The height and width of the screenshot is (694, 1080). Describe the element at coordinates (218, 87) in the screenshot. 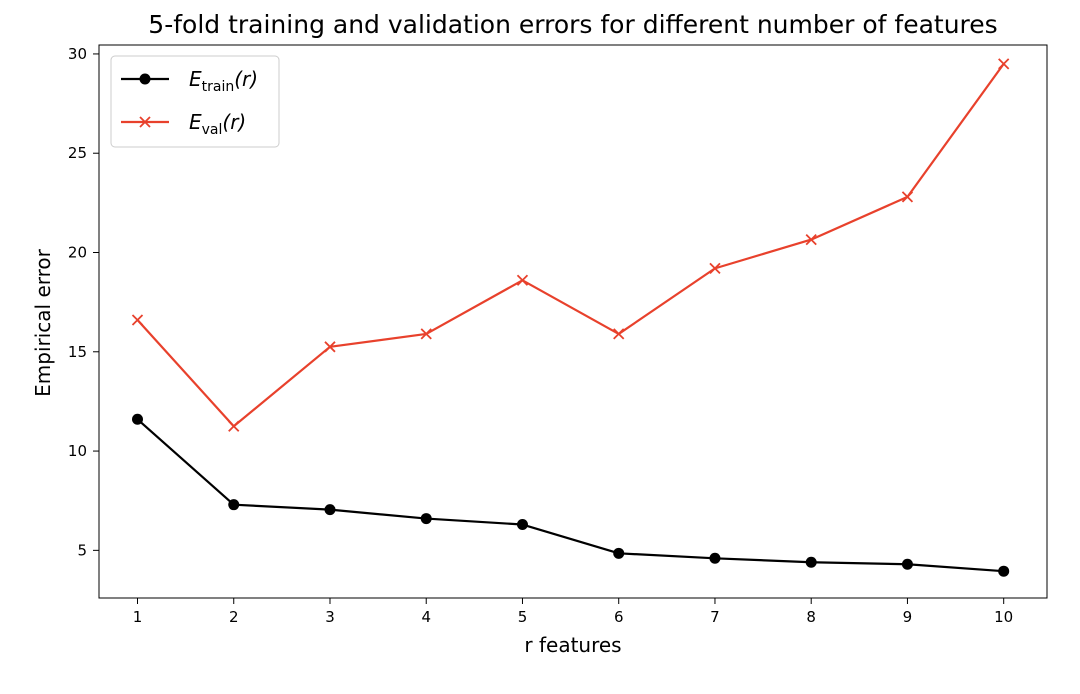

I see `legend-label-subscript: train` at that location.